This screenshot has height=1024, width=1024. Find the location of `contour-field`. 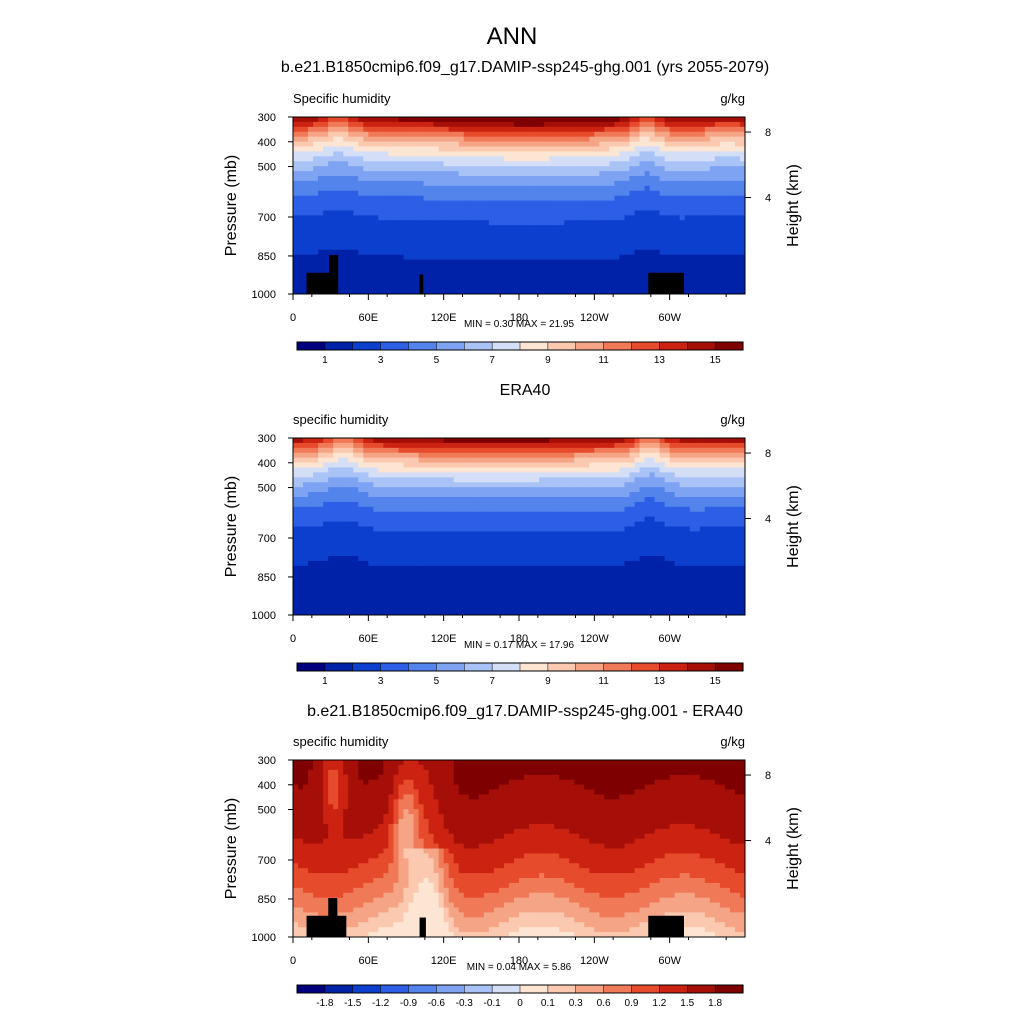

contour-field is located at coordinates (519, 206).